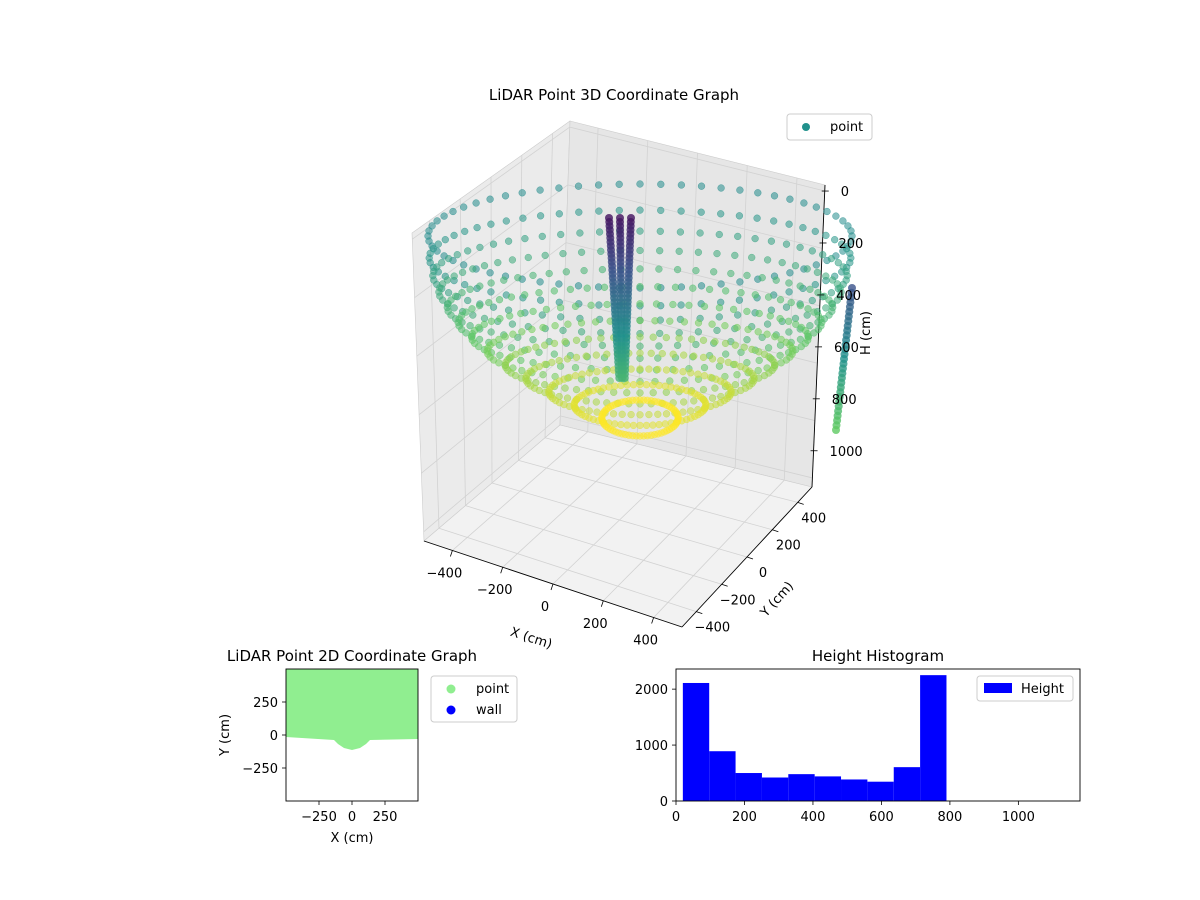  Describe the element at coordinates (619, 520) in the screenshot. I see `grid-line` at that location.